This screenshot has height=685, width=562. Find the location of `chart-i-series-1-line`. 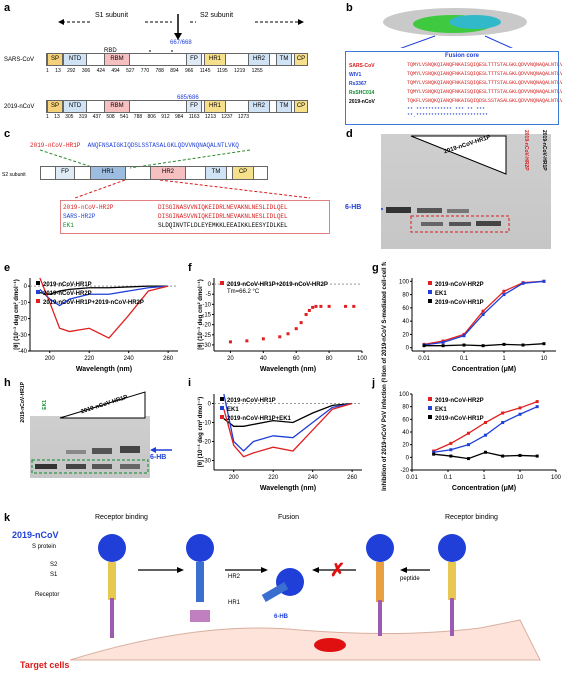

chart-i-series-1-line is located at coordinates (288, 422).